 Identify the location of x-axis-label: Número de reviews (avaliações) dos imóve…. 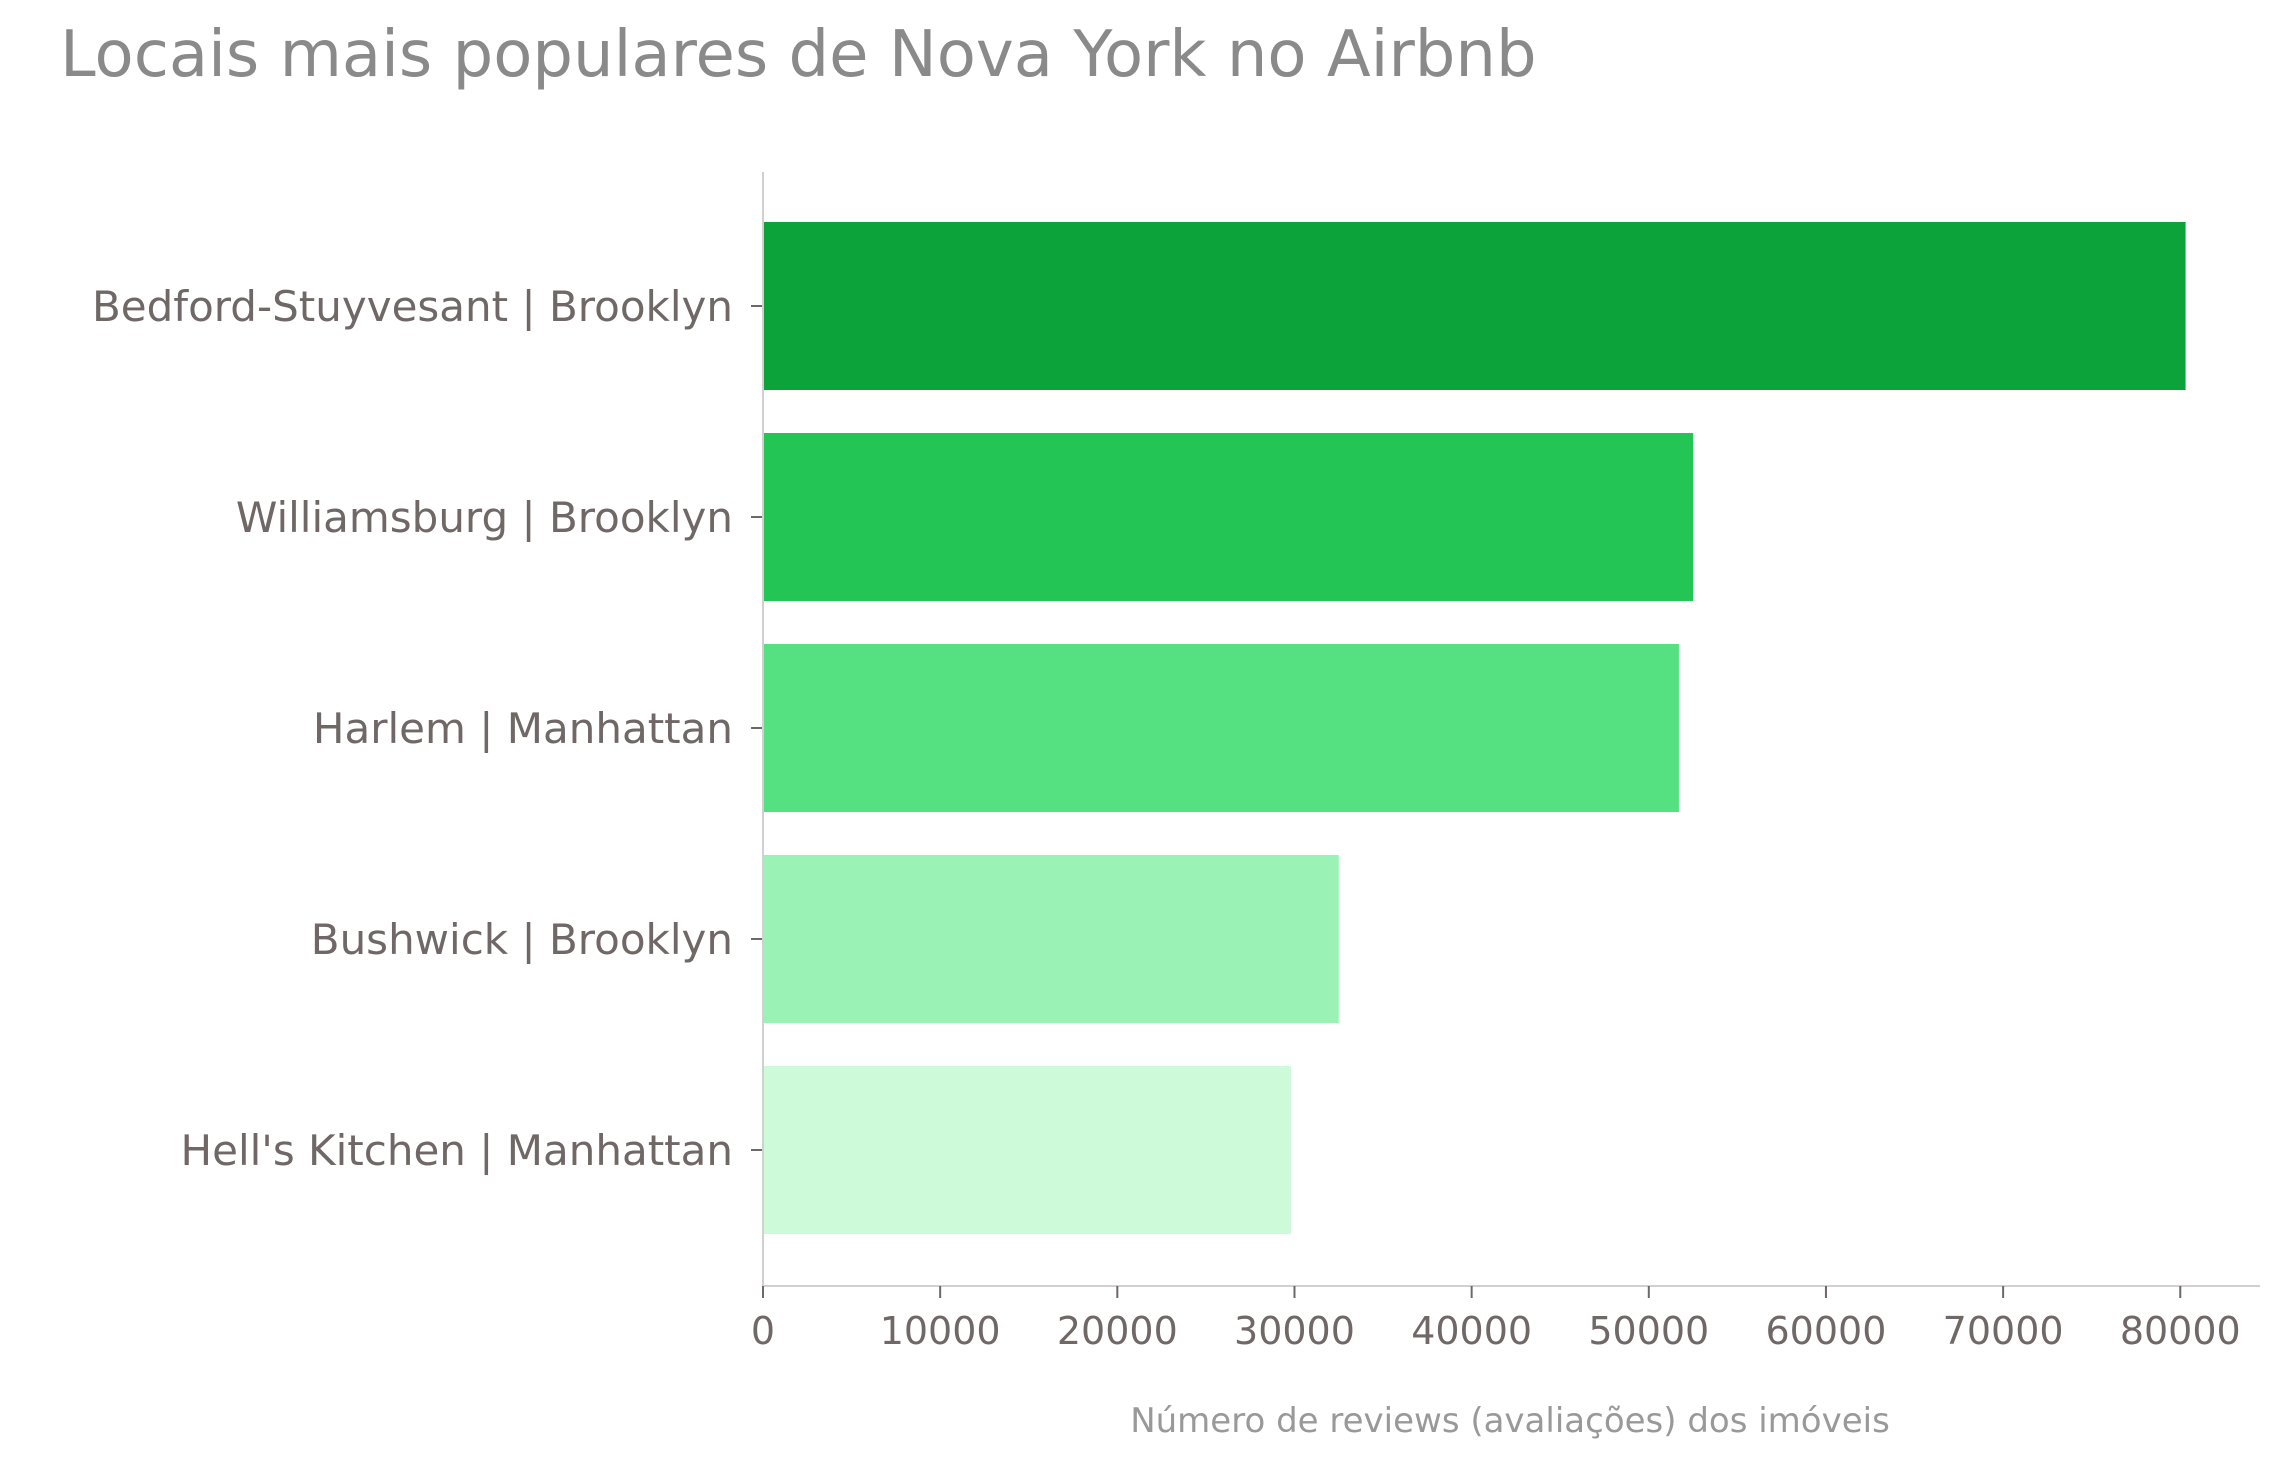
(1510, 1421).